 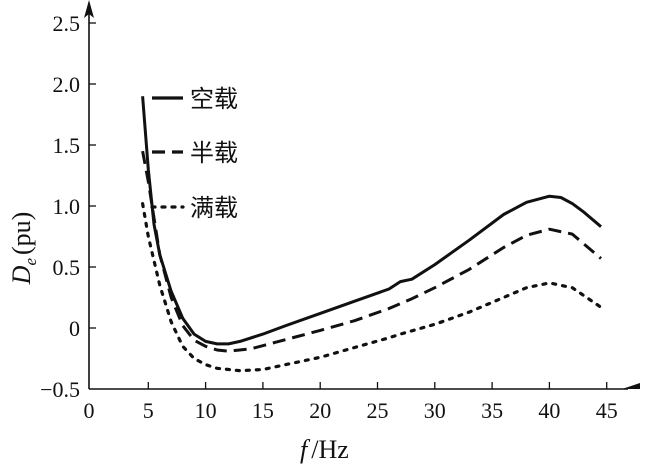 I want to click on x-axis-label: f/Hz, so click(x=324, y=449).